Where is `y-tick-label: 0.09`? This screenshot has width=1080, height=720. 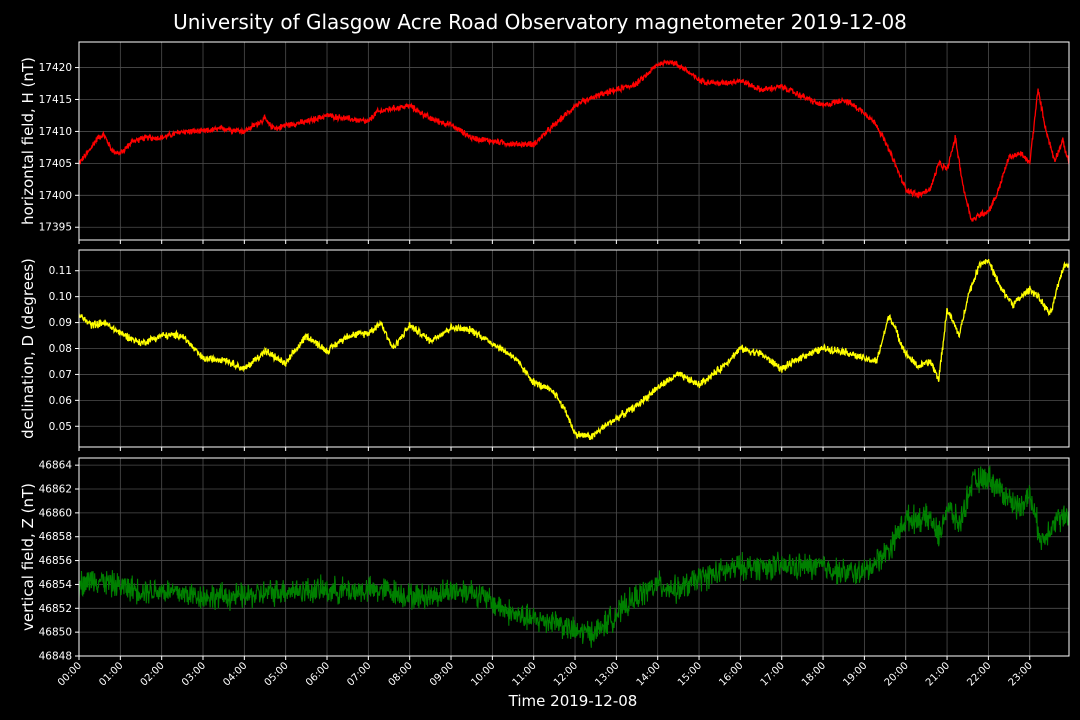 y-tick-label: 0.09 is located at coordinates (60, 323).